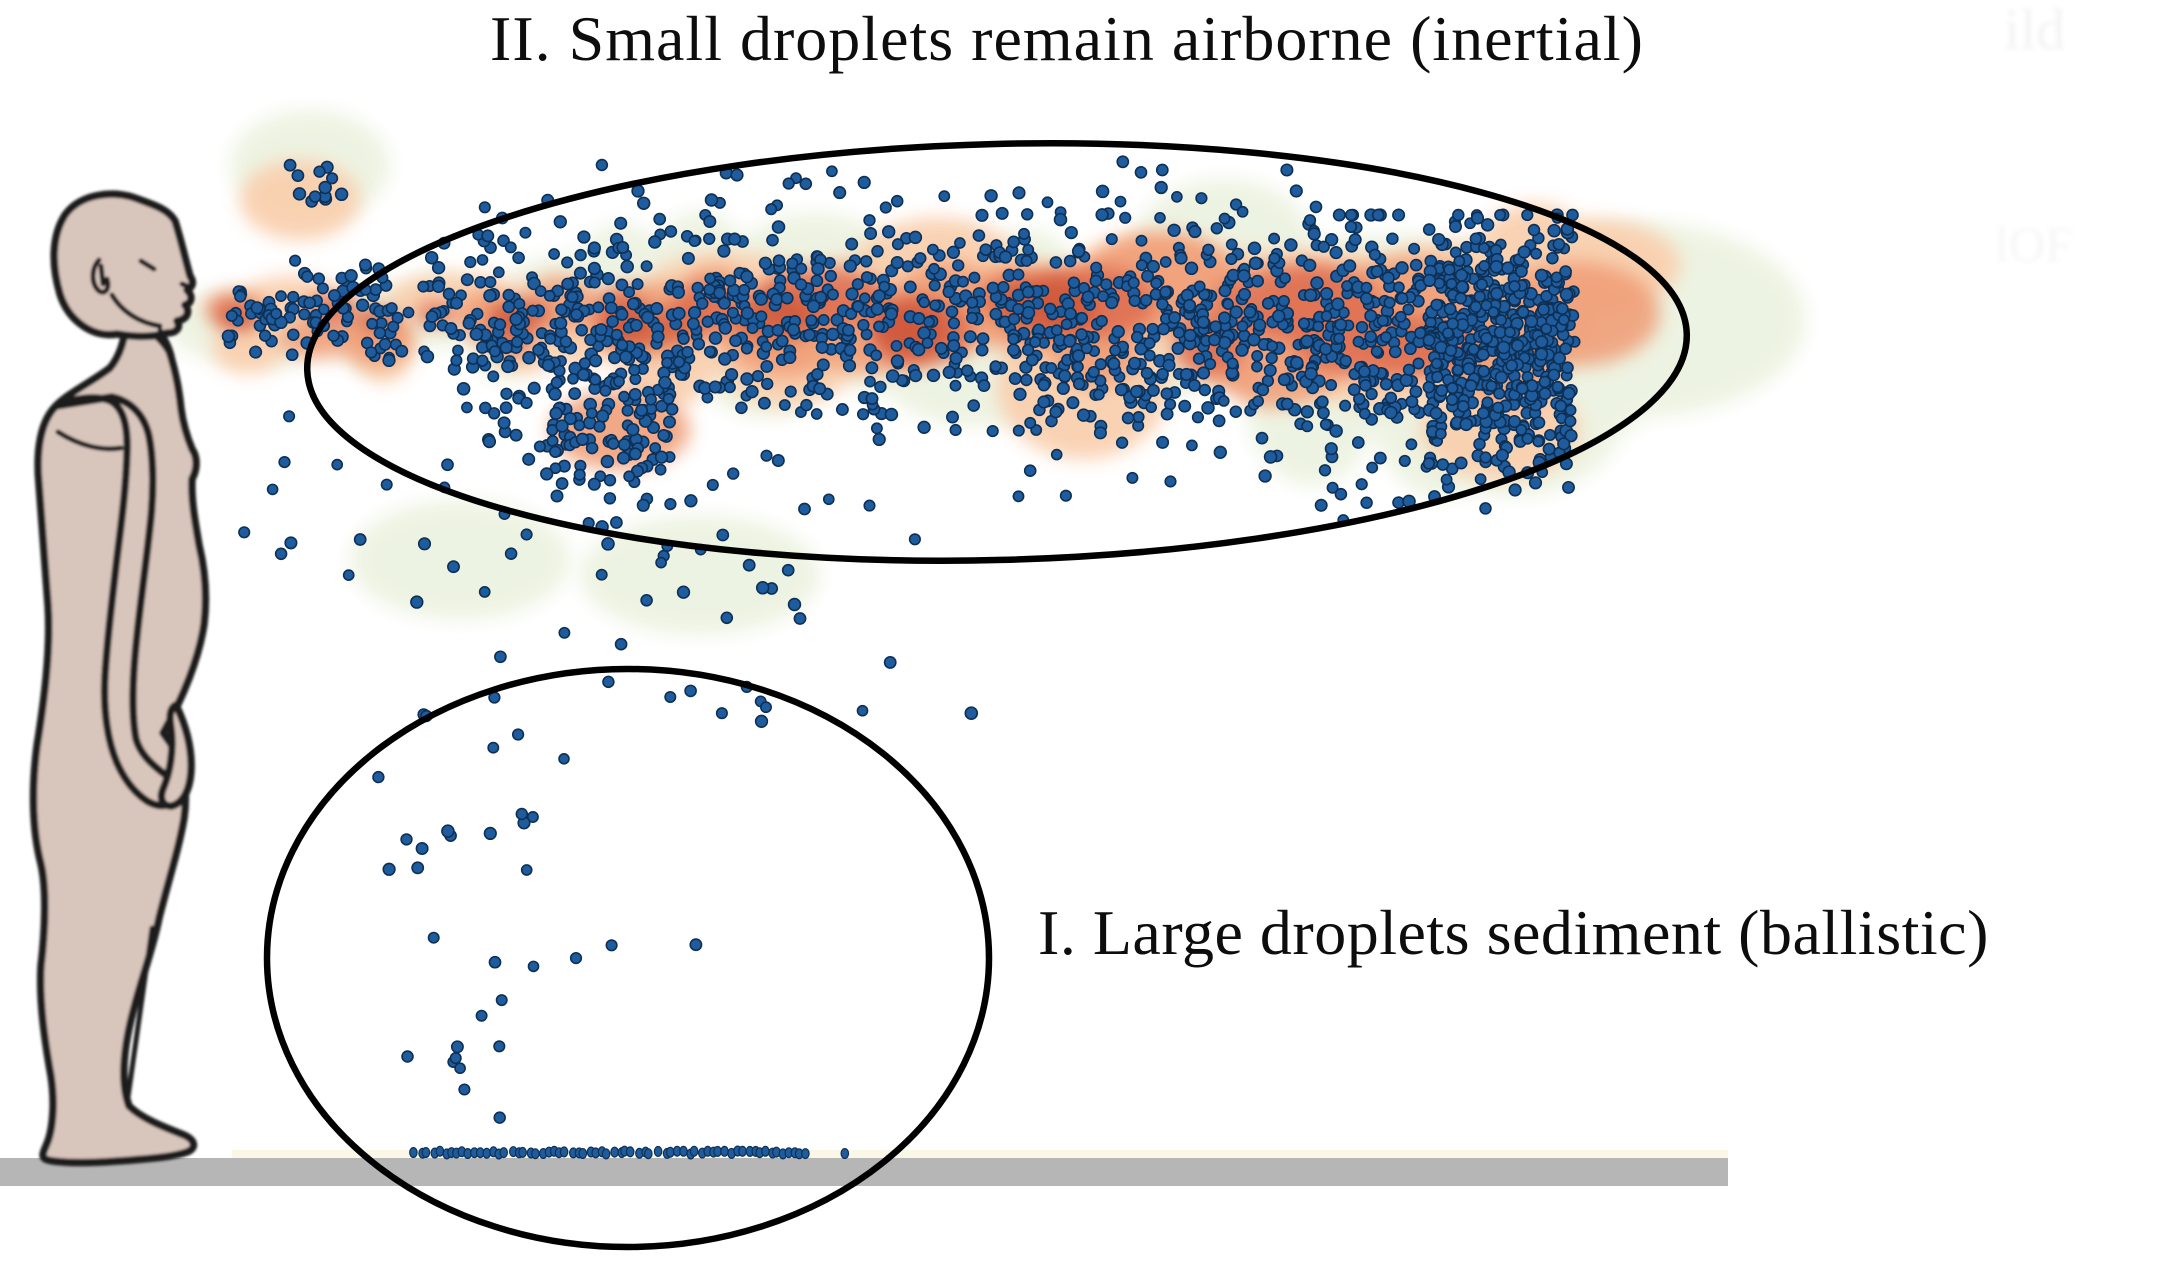  Describe the element at coordinates (1513, 932) in the screenshot. I see `sediment-label: I. Large droplets sediment (ballistic)` at that location.